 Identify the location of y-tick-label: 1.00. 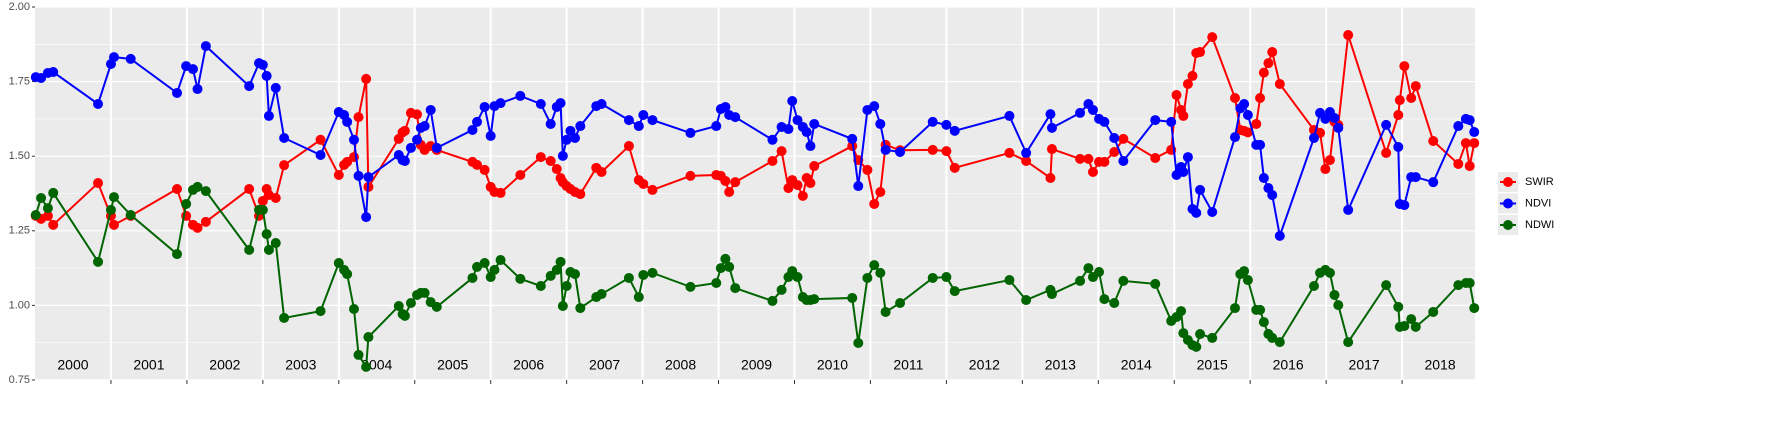
(19, 305).